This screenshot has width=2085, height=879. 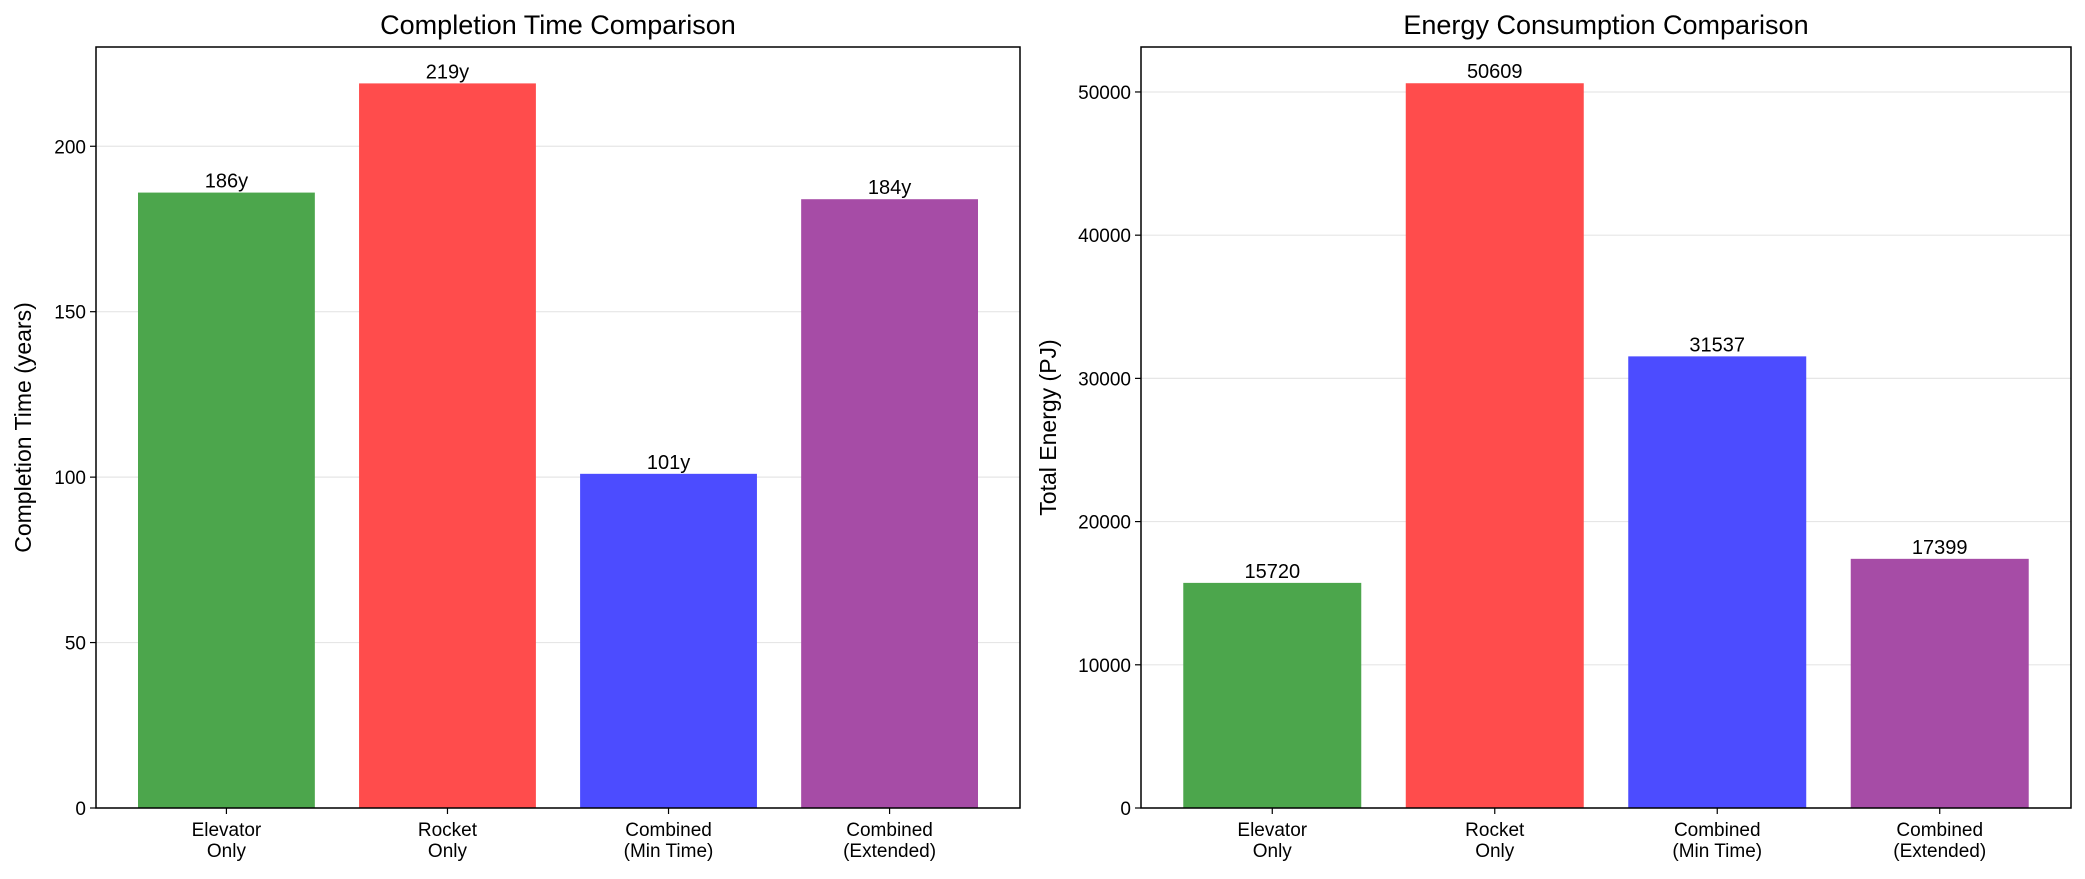 What do you see at coordinates (889, 188) in the screenshot?
I see `value-label: 184y` at bounding box center [889, 188].